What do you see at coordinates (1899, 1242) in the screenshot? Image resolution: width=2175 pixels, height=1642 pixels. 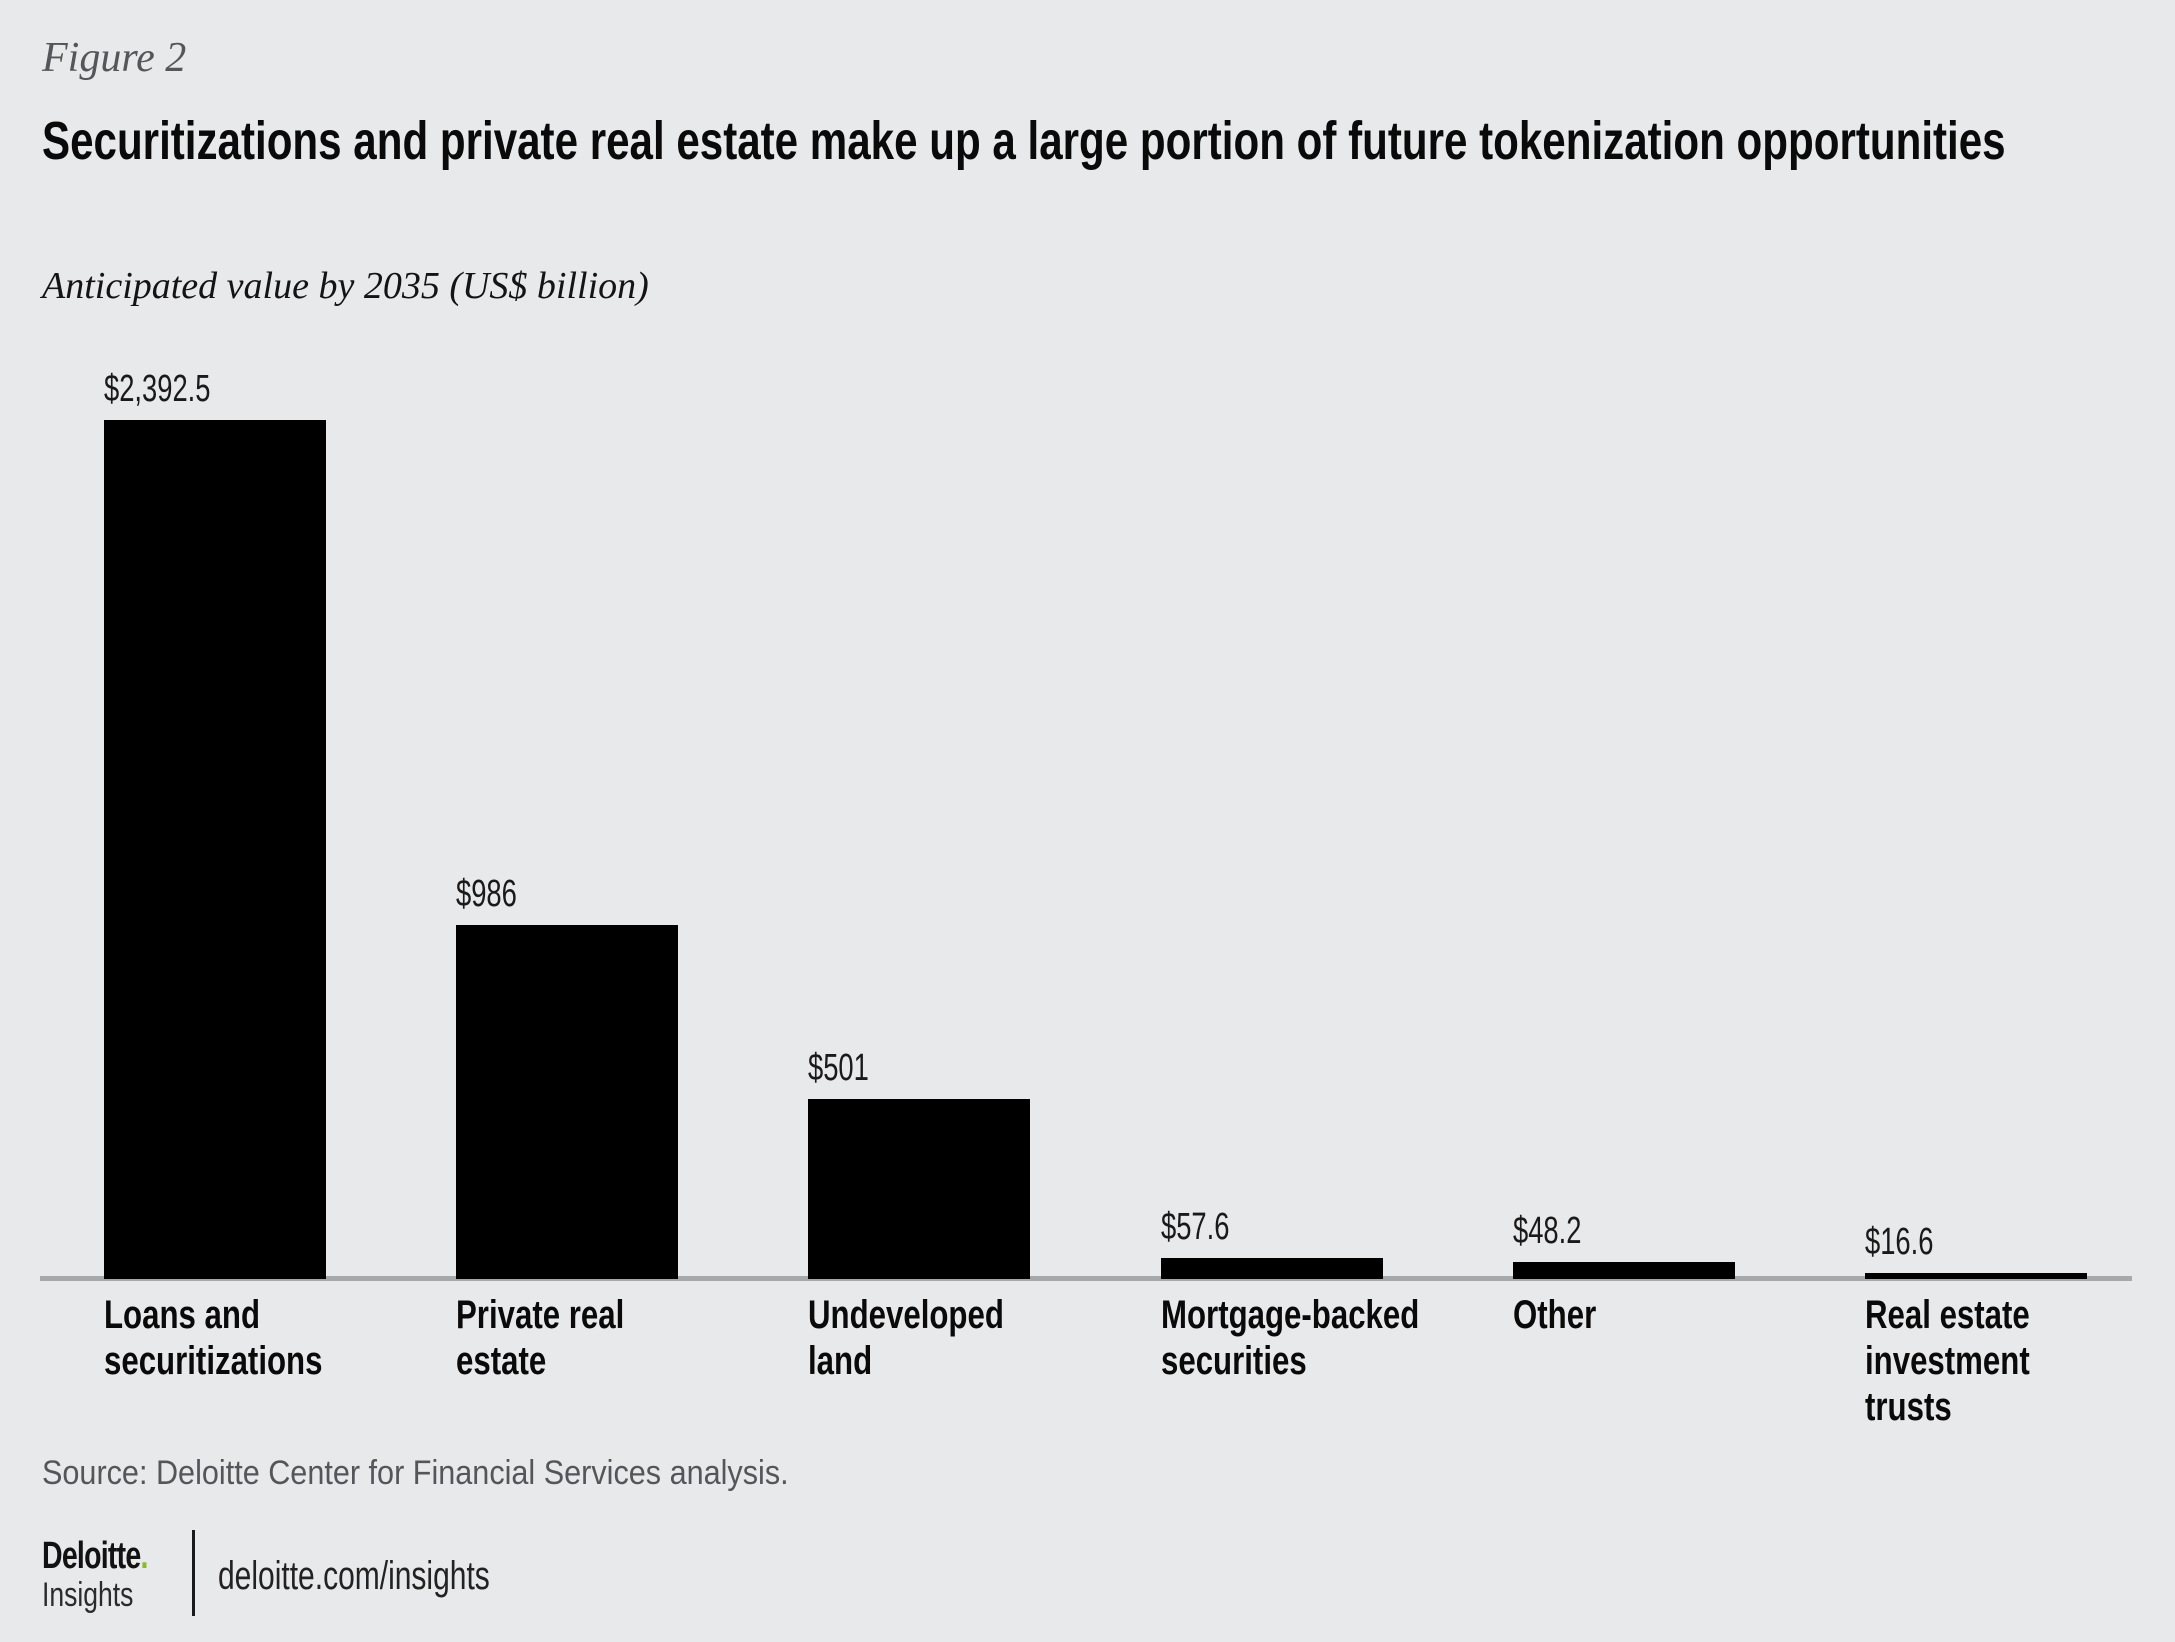 I see `bar-value-label: $16.6` at bounding box center [1899, 1242].